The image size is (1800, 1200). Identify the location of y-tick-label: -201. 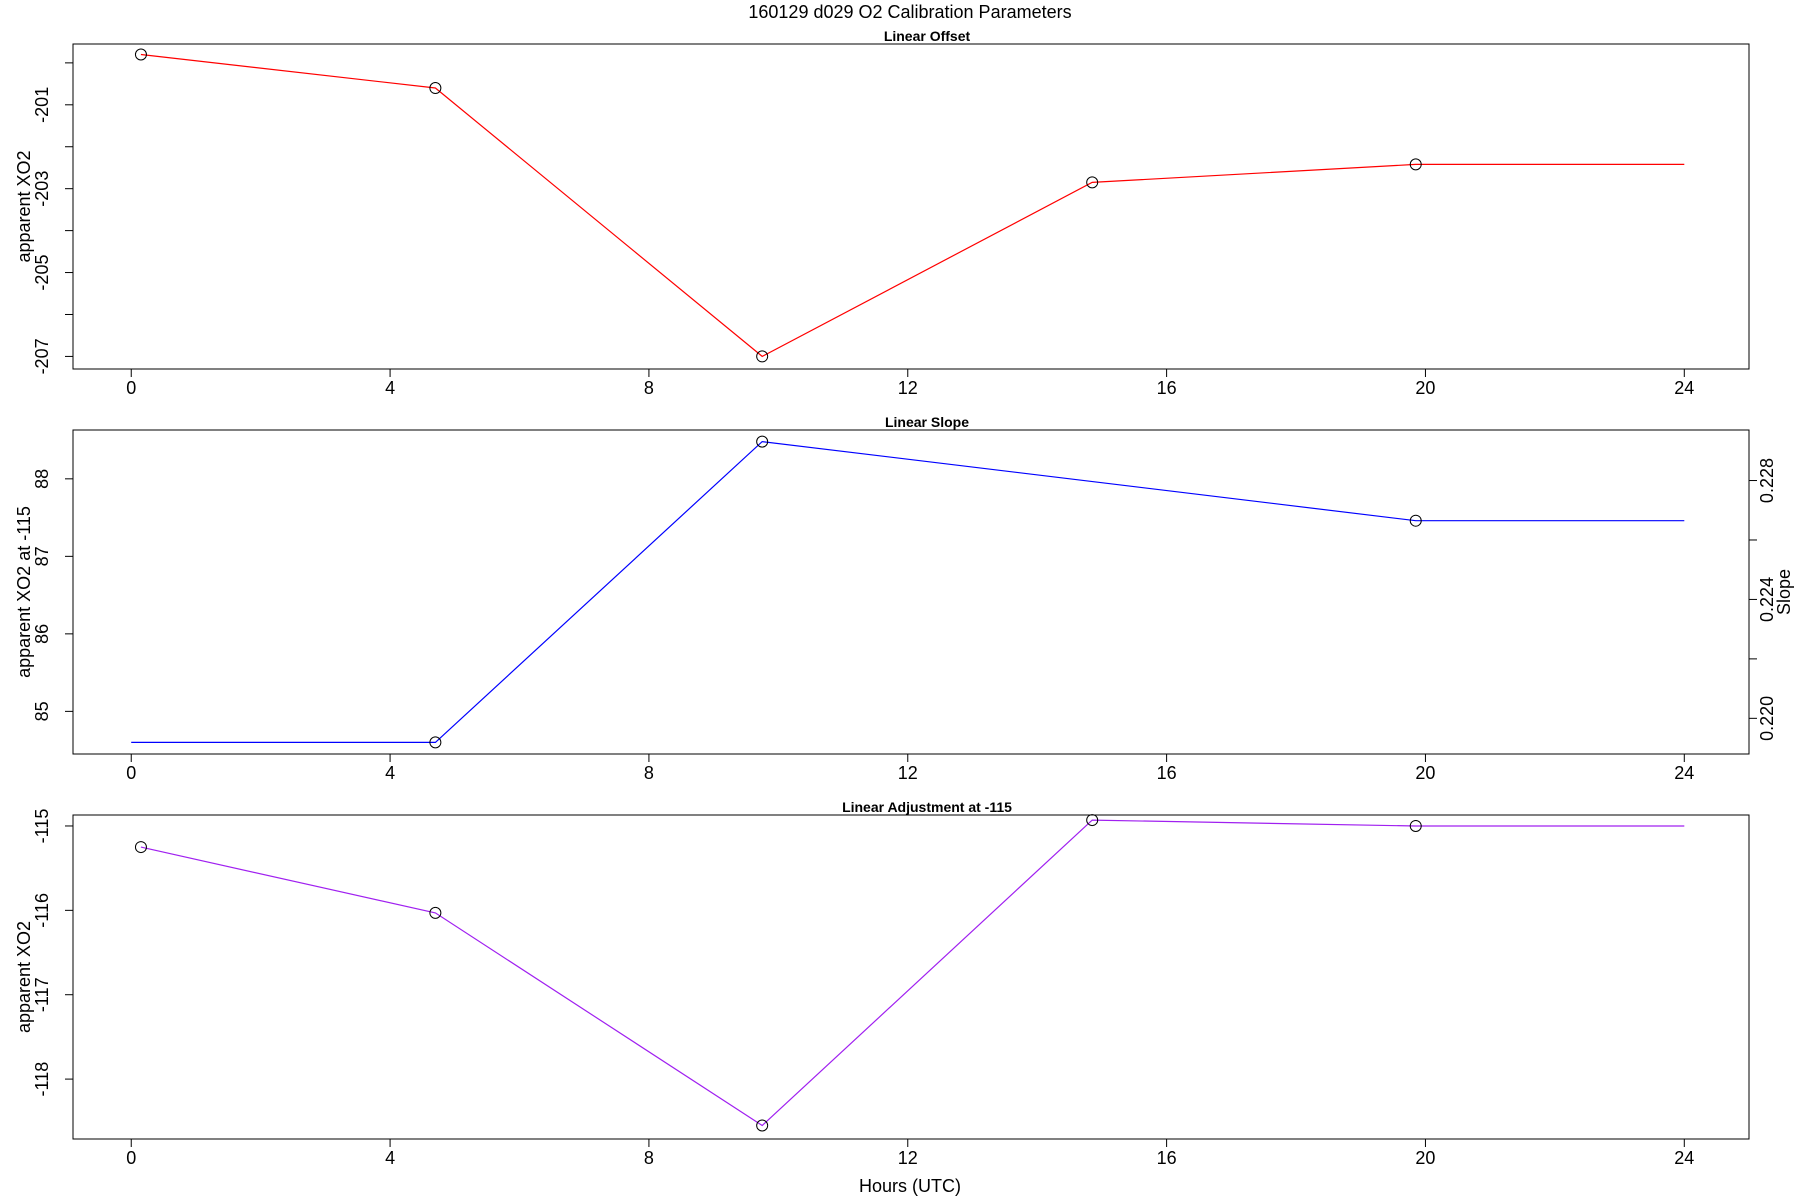
(42, 105).